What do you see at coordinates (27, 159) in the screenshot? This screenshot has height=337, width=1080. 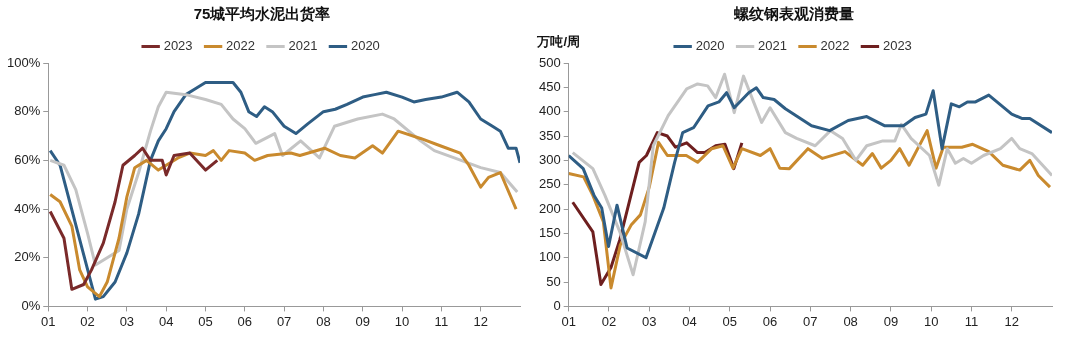 I see `y-tick-label: 60%` at bounding box center [27, 159].